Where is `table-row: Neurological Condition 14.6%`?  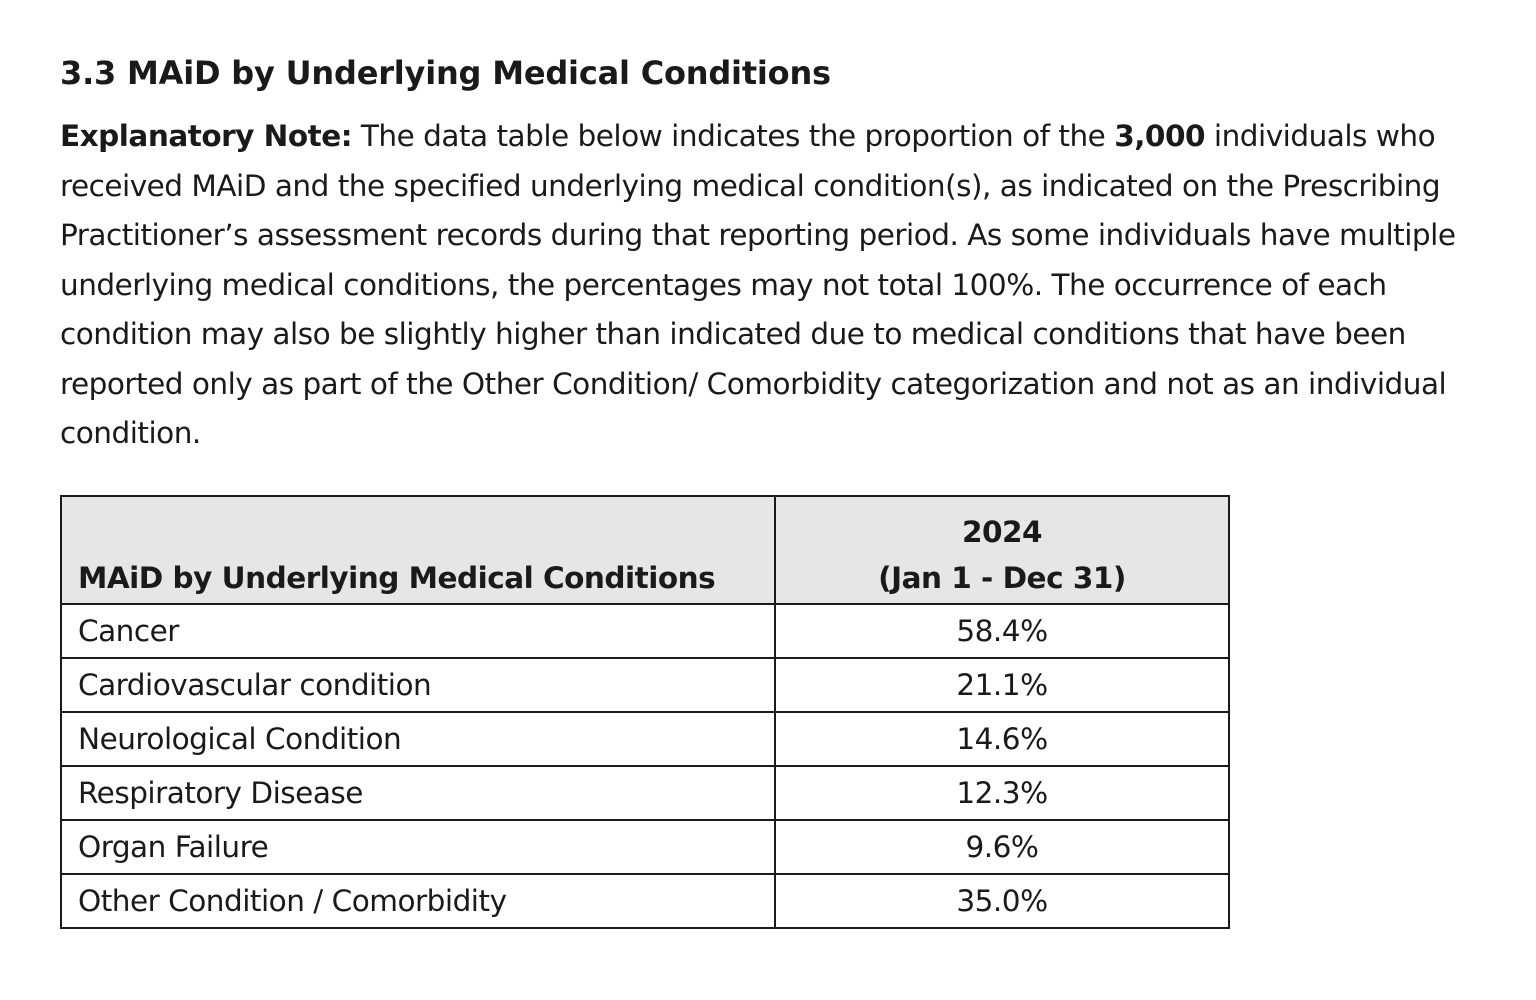
table-row: Neurological Condition 14.6% is located at coordinates (645, 739).